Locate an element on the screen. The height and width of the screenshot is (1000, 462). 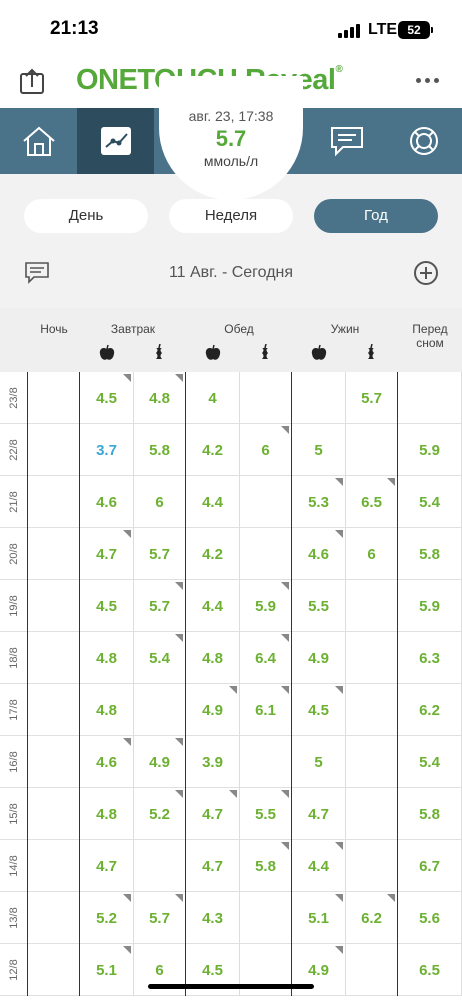
tab-week: Неделя is located at coordinates (231, 216).